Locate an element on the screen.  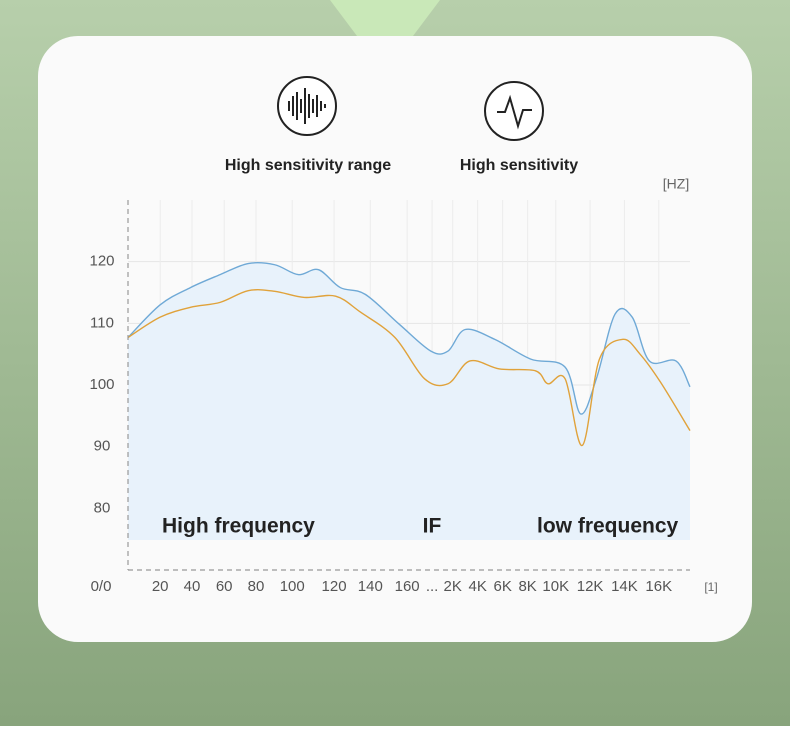
annotation: IF is located at coordinates (432, 526).